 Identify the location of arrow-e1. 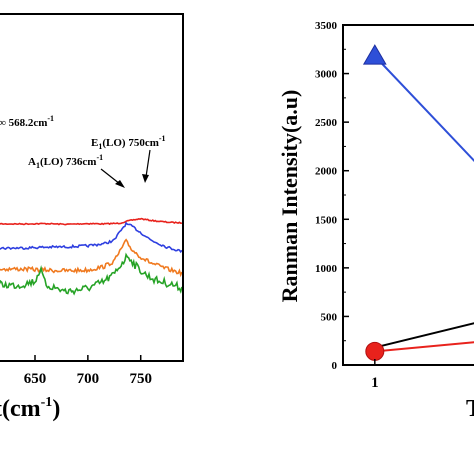
(146, 166).